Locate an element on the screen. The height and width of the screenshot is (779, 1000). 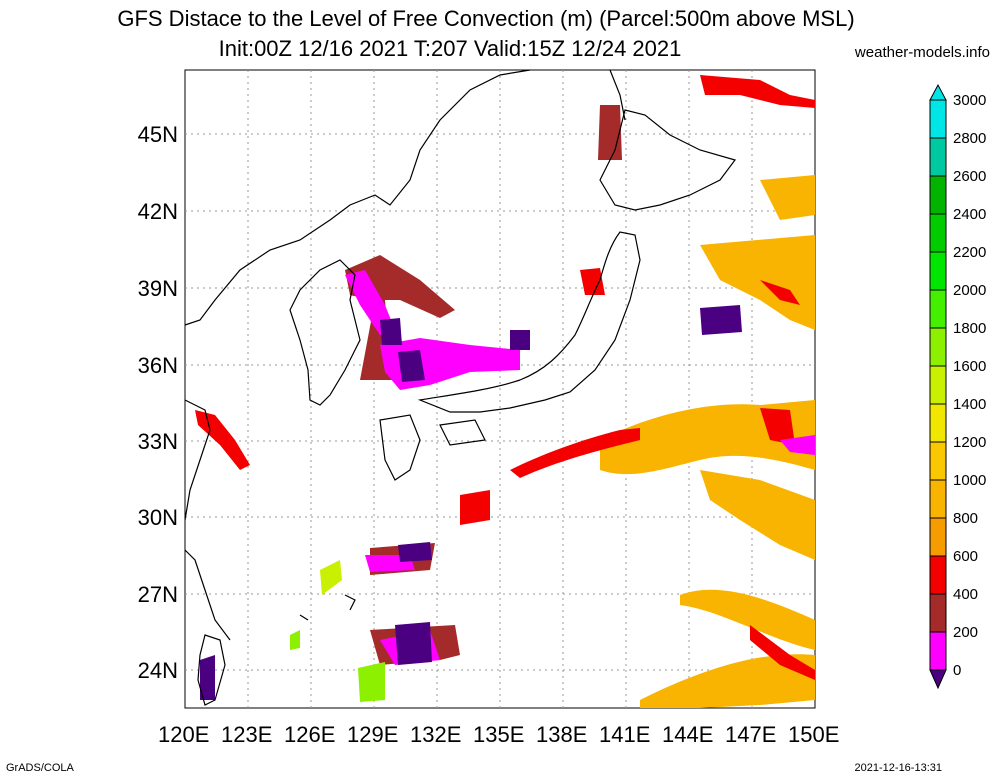
colorbar-label: 2200 is located at coordinates (970, 252).